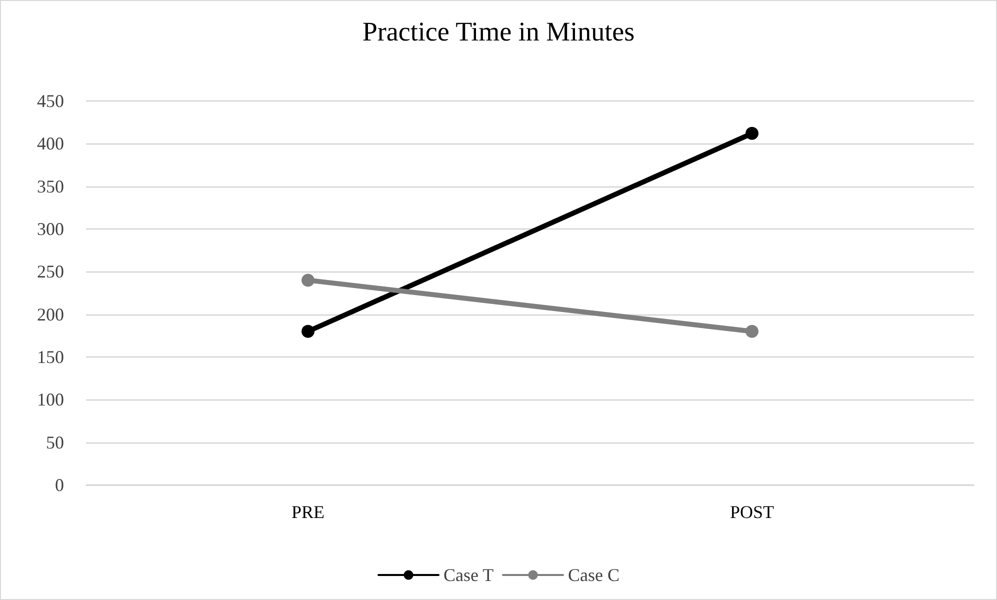  Describe the element at coordinates (50, 272) in the screenshot. I see `y-tick-label: 250` at that location.